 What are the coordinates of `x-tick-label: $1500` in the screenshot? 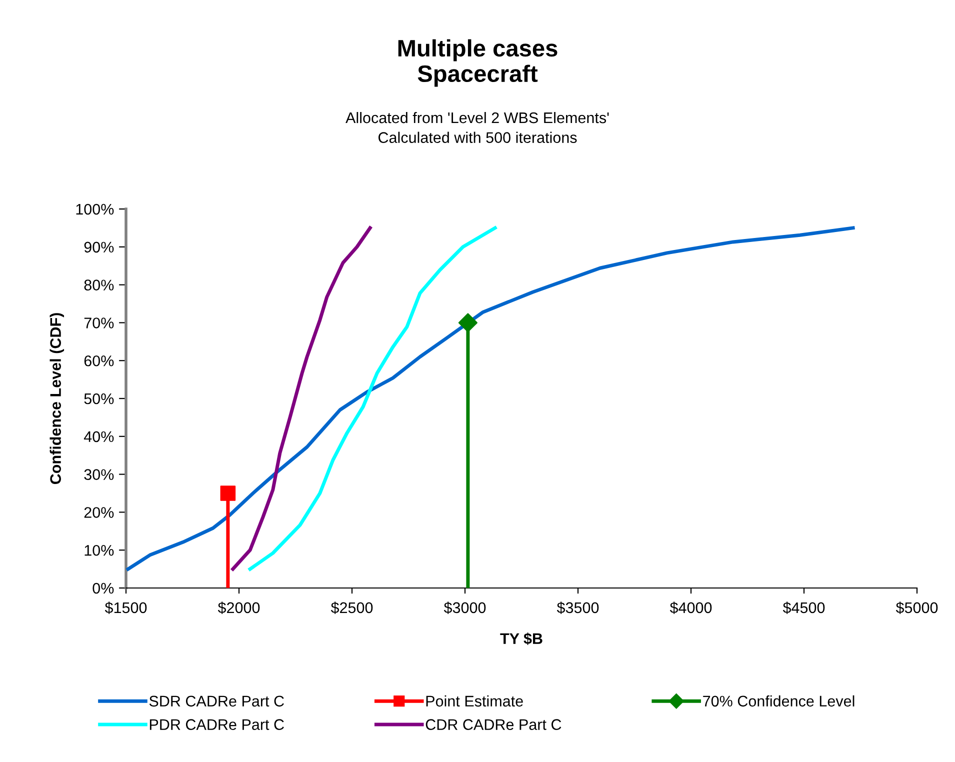 It's located at (125, 608).